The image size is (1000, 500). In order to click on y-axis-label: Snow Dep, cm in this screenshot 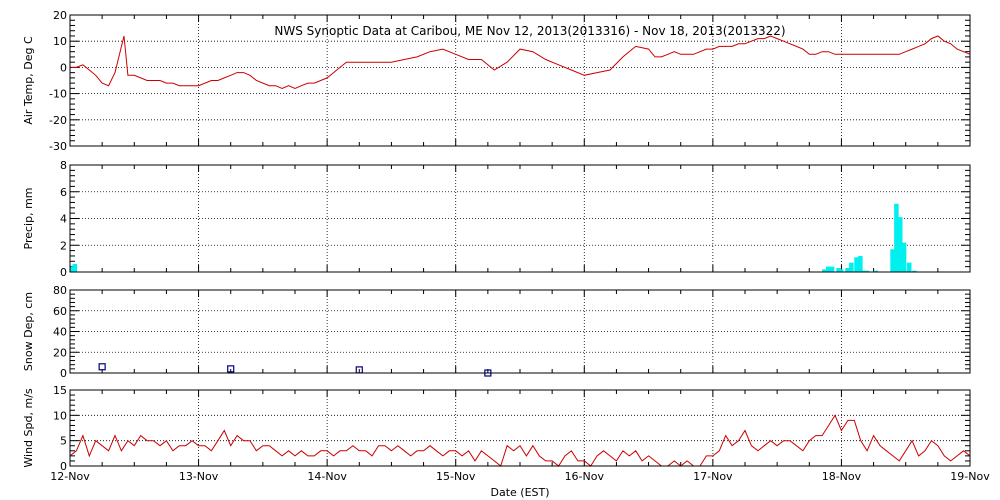, I will do `click(28, 331)`.